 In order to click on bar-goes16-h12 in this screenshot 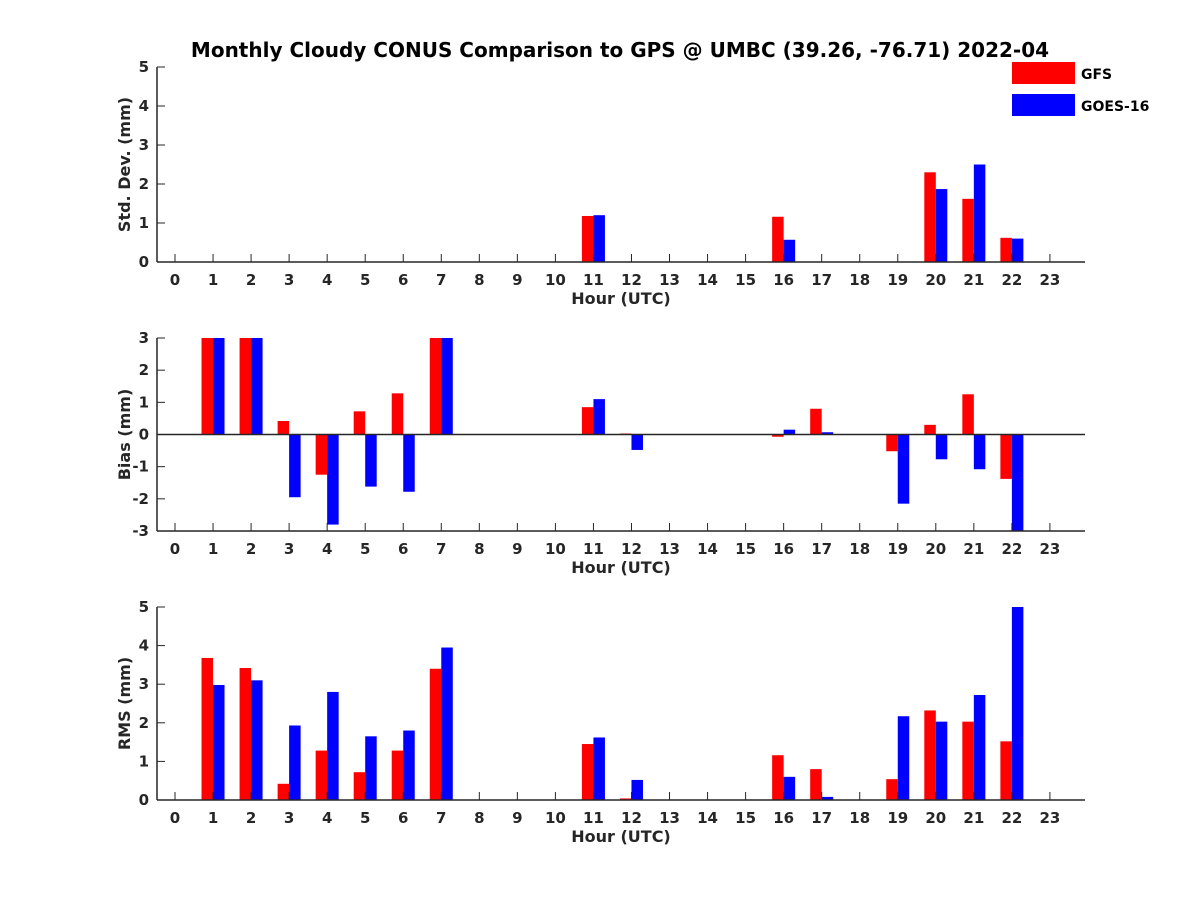, I will do `click(637, 789)`.